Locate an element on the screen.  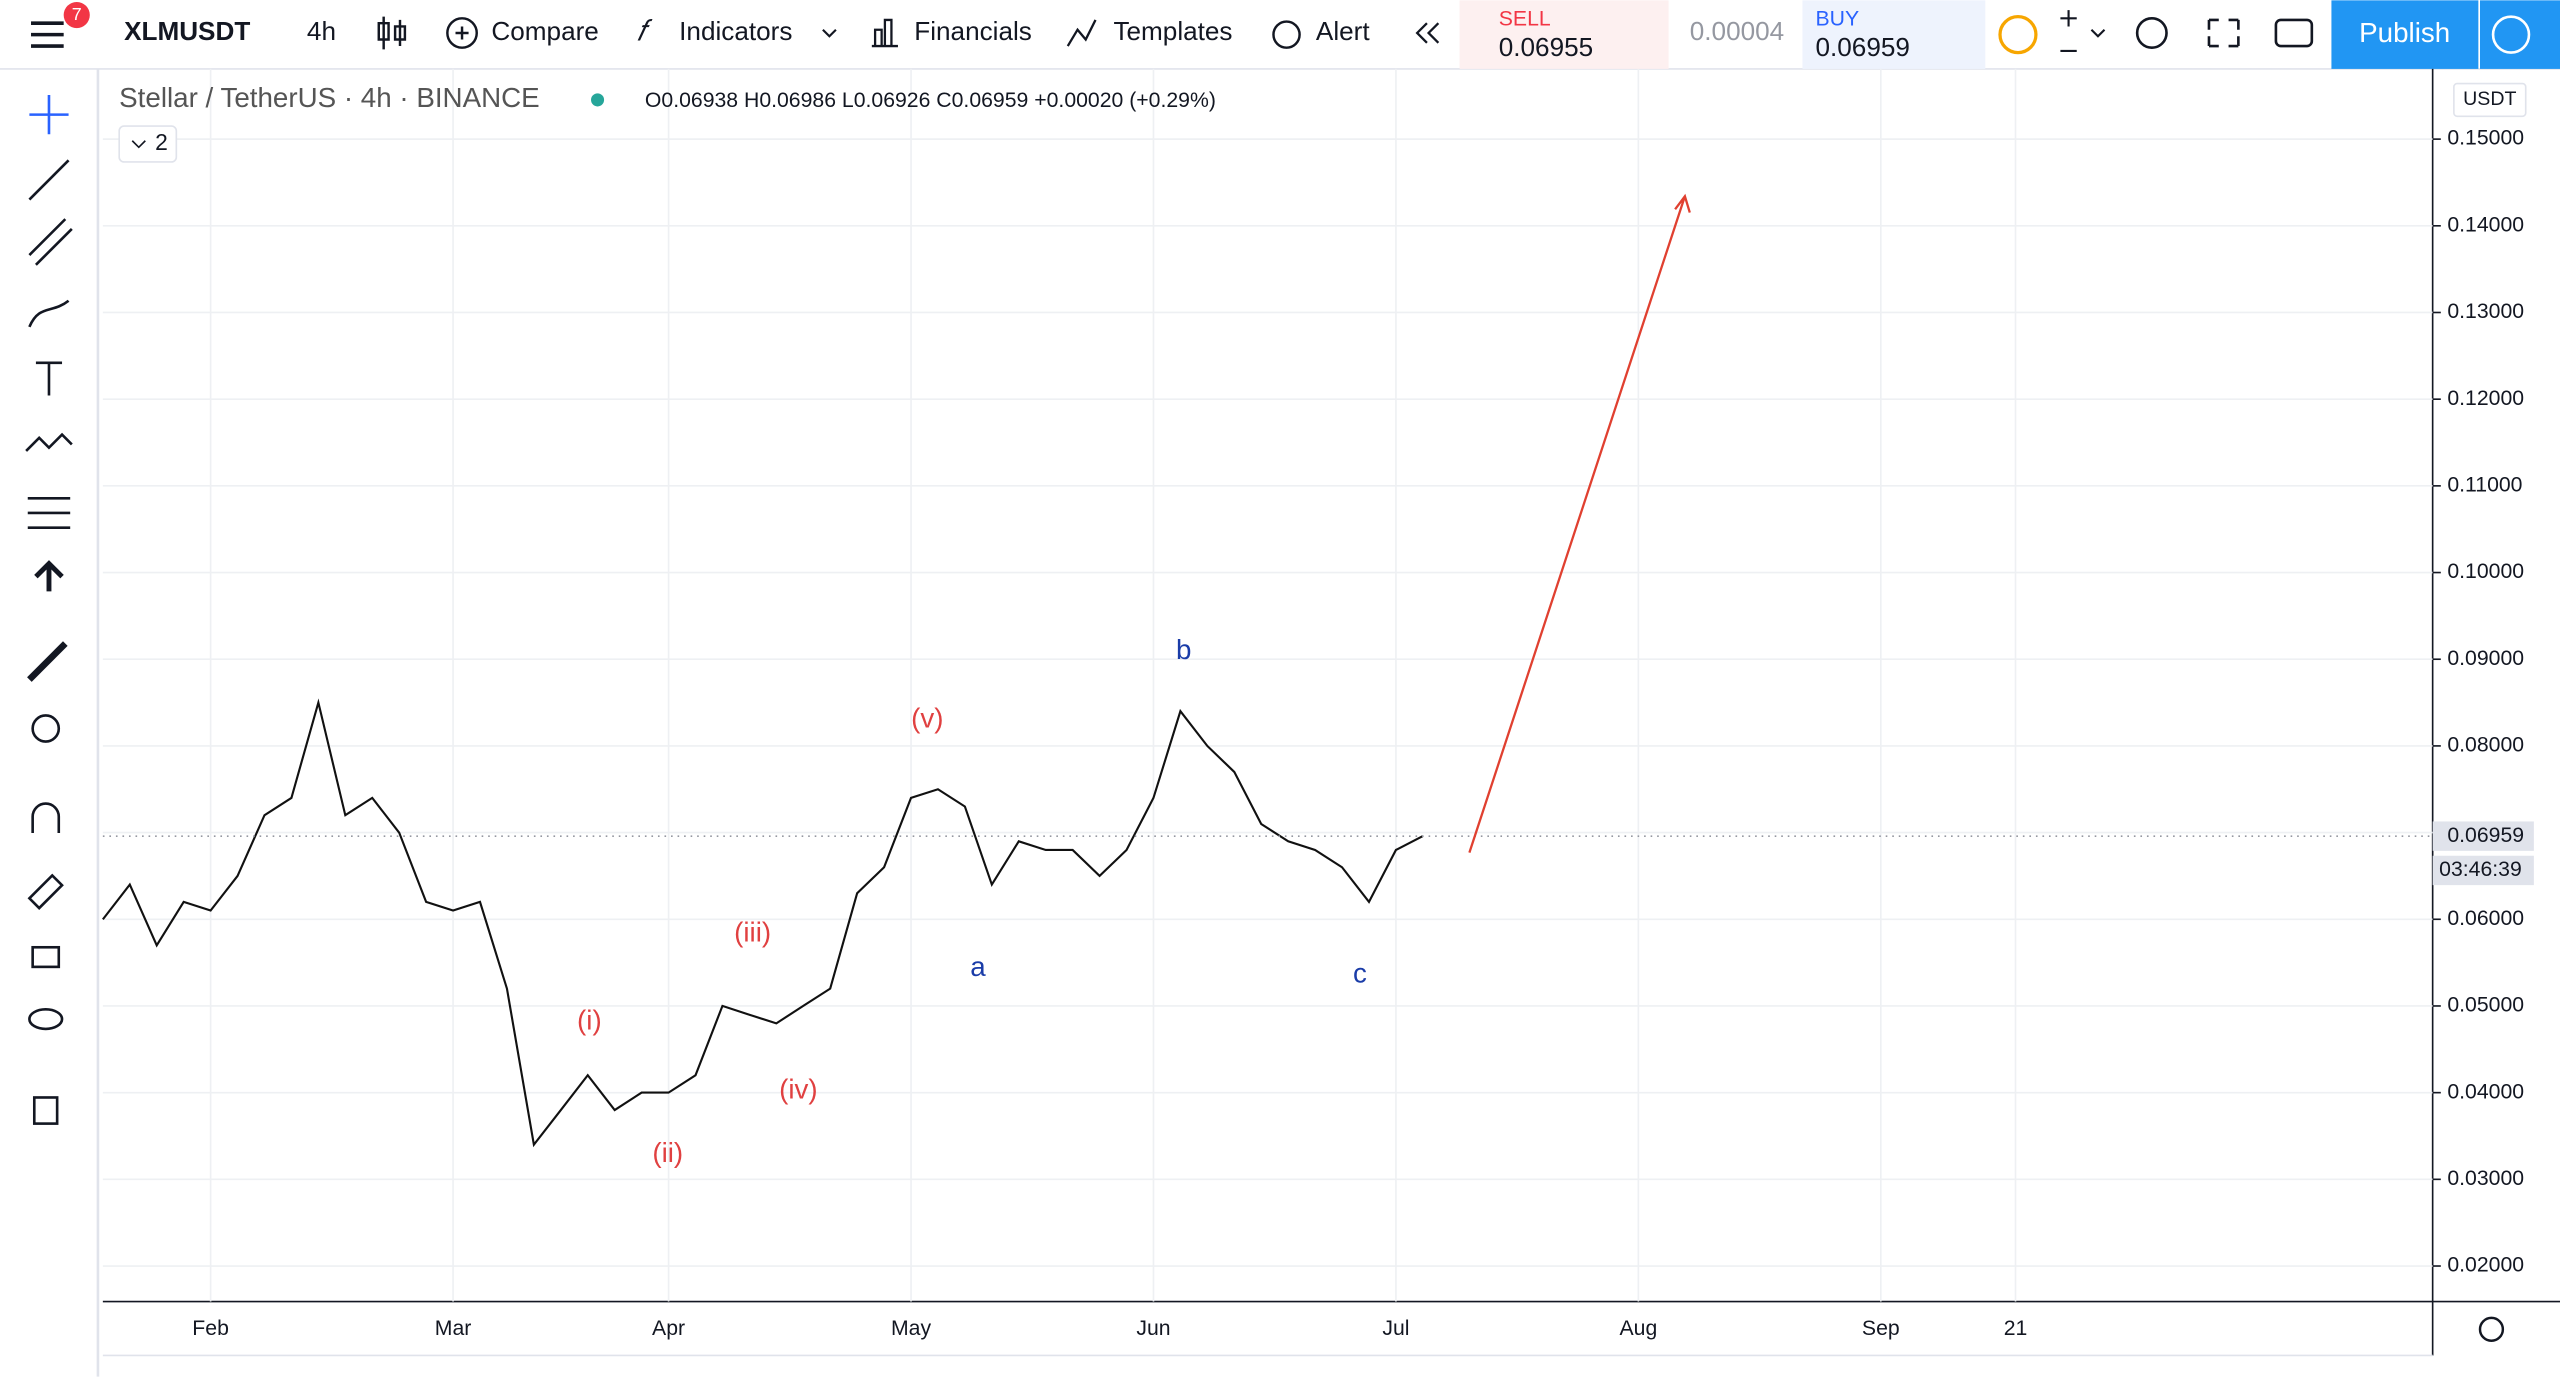
crosshair-tool is located at coordinates (49, 115).